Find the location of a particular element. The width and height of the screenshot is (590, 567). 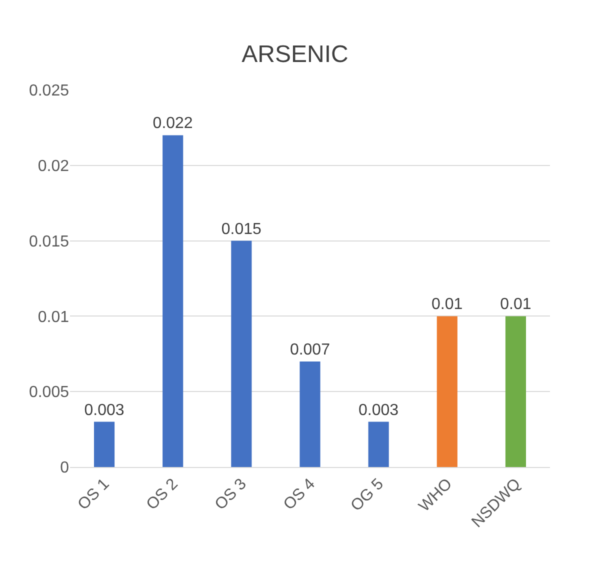

y-tick-label: 0.005 is located at coordinates (49, 393).